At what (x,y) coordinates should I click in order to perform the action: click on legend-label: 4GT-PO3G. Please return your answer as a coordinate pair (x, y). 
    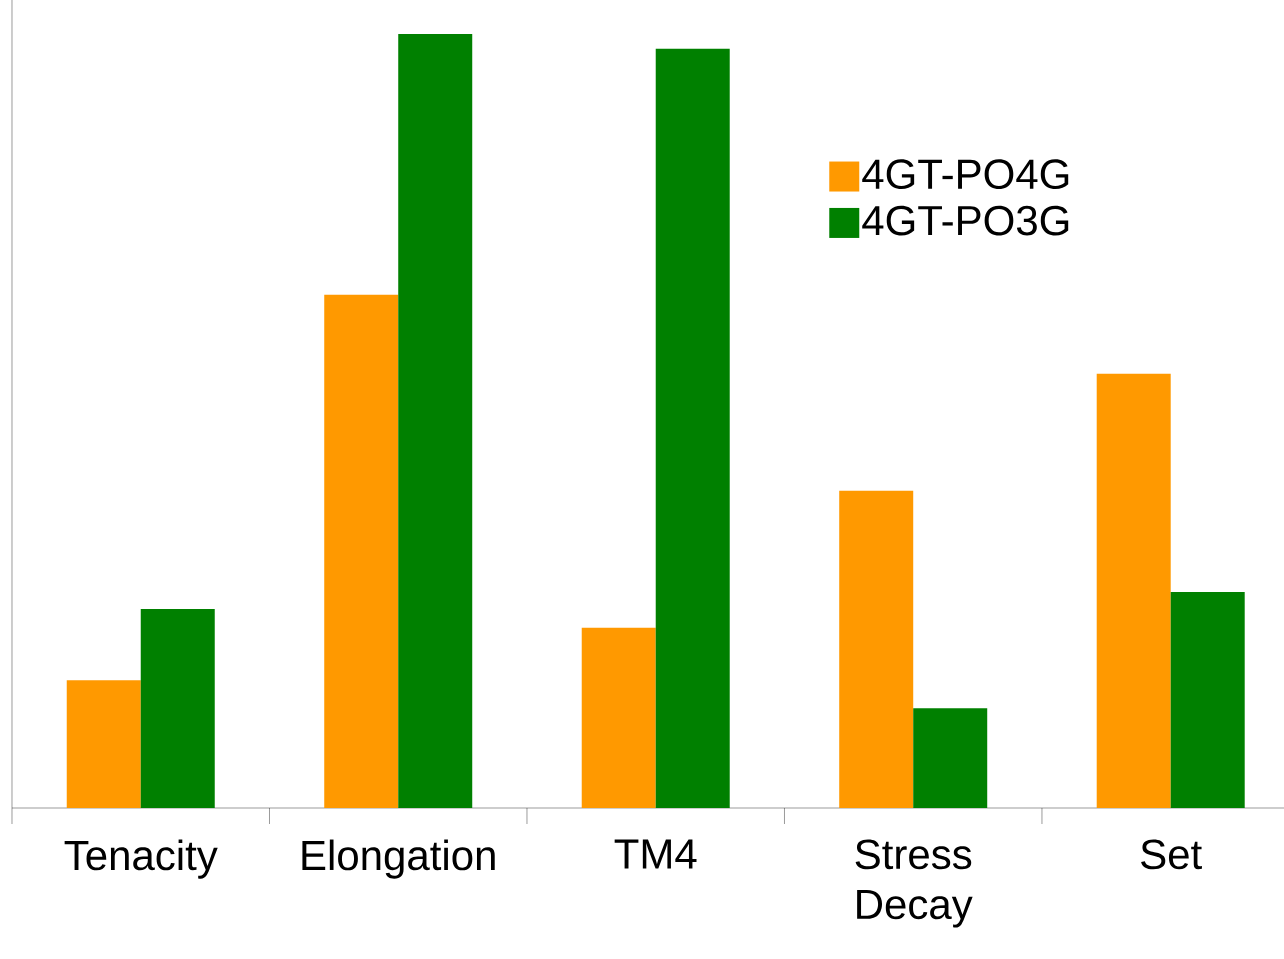
    Looking at the image, I should click on (965, 220).